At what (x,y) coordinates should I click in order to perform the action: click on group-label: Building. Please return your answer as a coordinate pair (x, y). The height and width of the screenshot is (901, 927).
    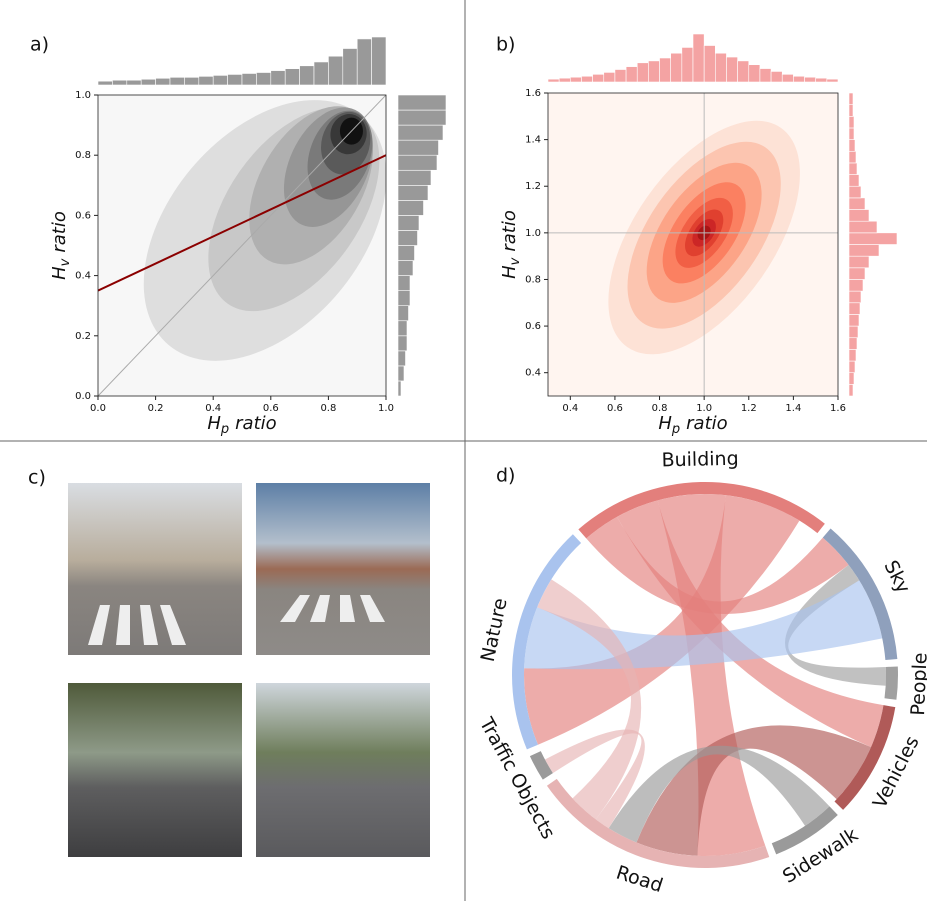
    Looking at the image, I should click on (700, 460).